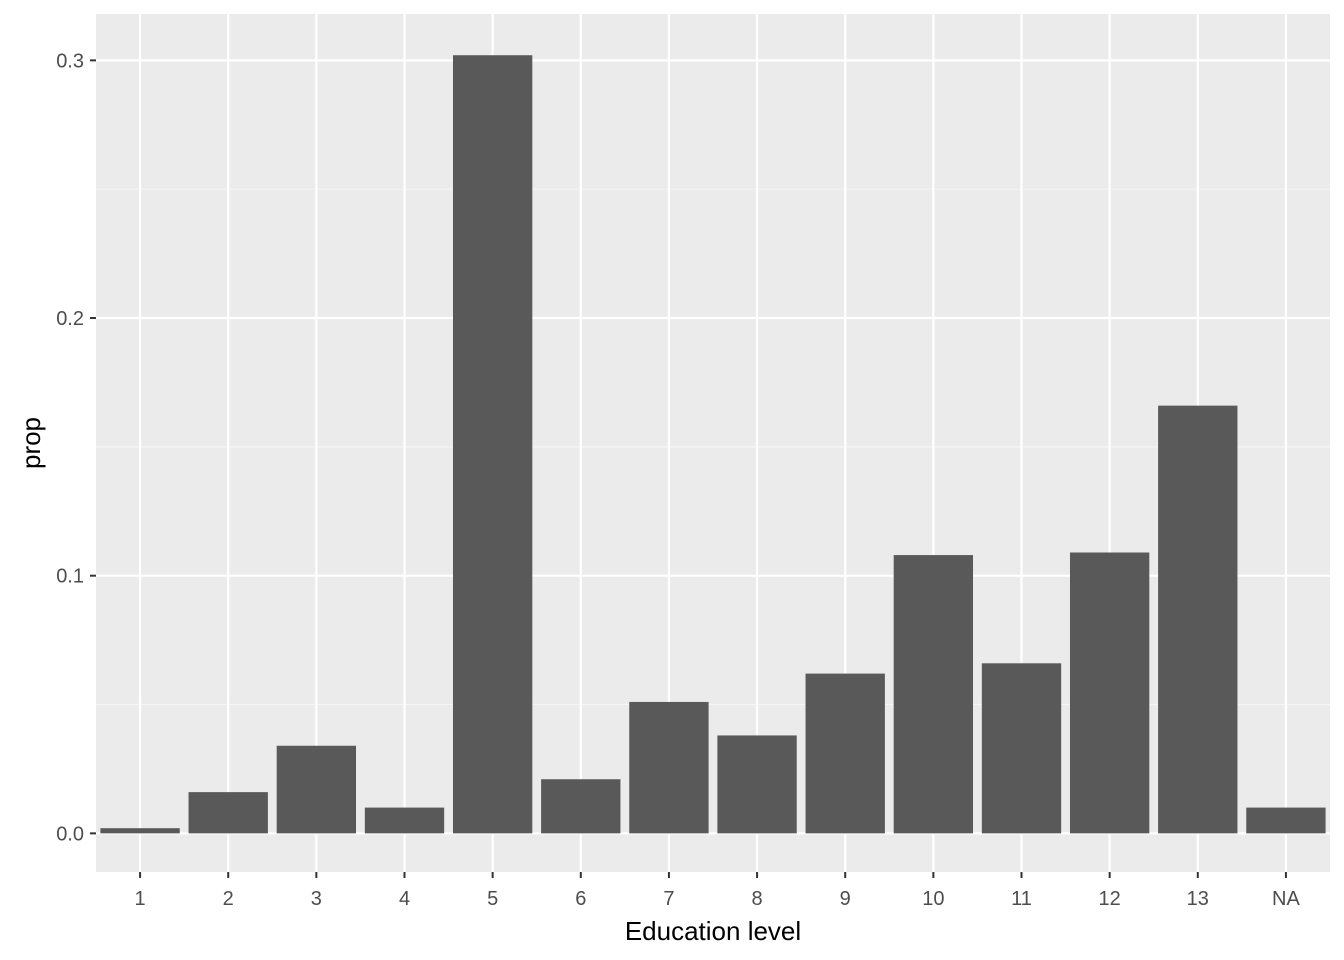 The width and height of the screenshot is (1344, 960). What do you see at coordinates (717, 891) in the screenshot?
I see `x-axis: 1 2 3 4 5 6 7 8 9 10 11 12 13 NA` at bounding box center [717, 891].